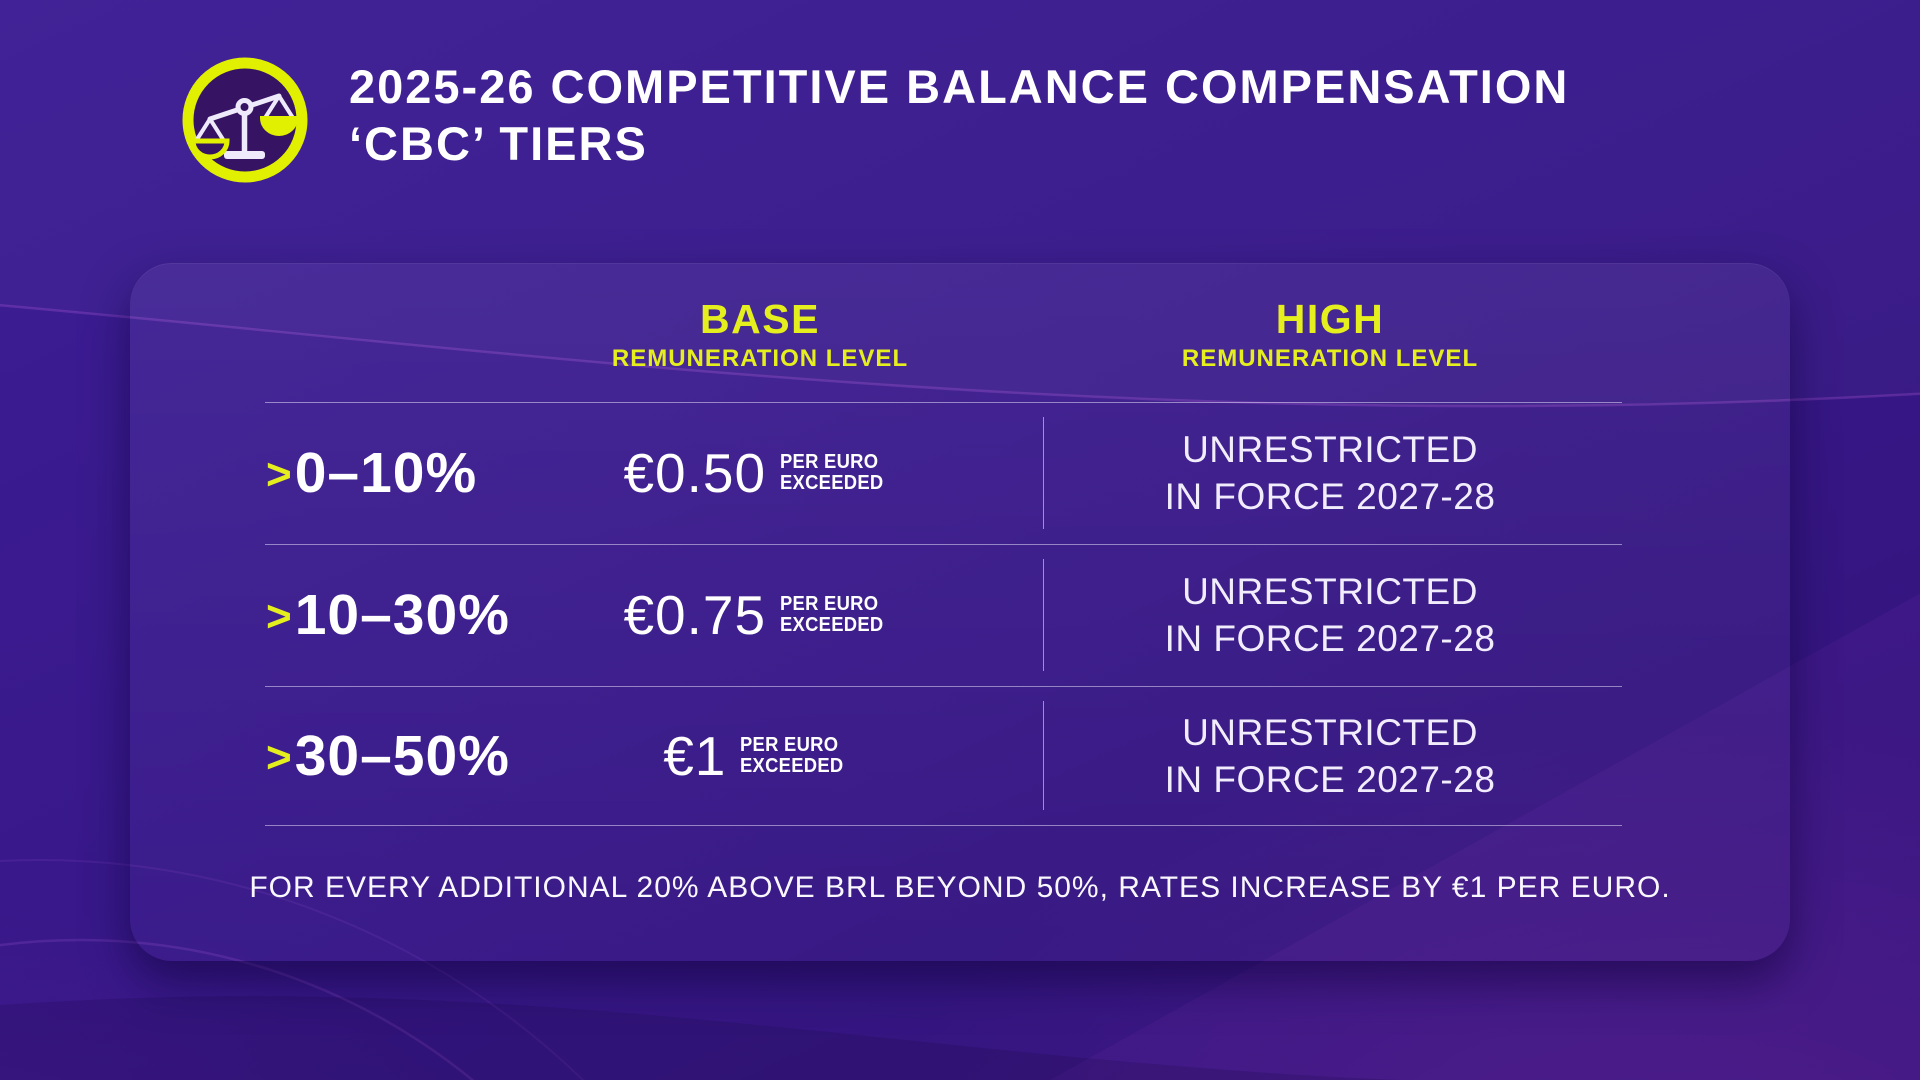  What do you see at coordinates (760, 358) in the screenshot?
I see `base-column-subtitle: REMUNERATION LEVEL` at bounding box center [760, 358].